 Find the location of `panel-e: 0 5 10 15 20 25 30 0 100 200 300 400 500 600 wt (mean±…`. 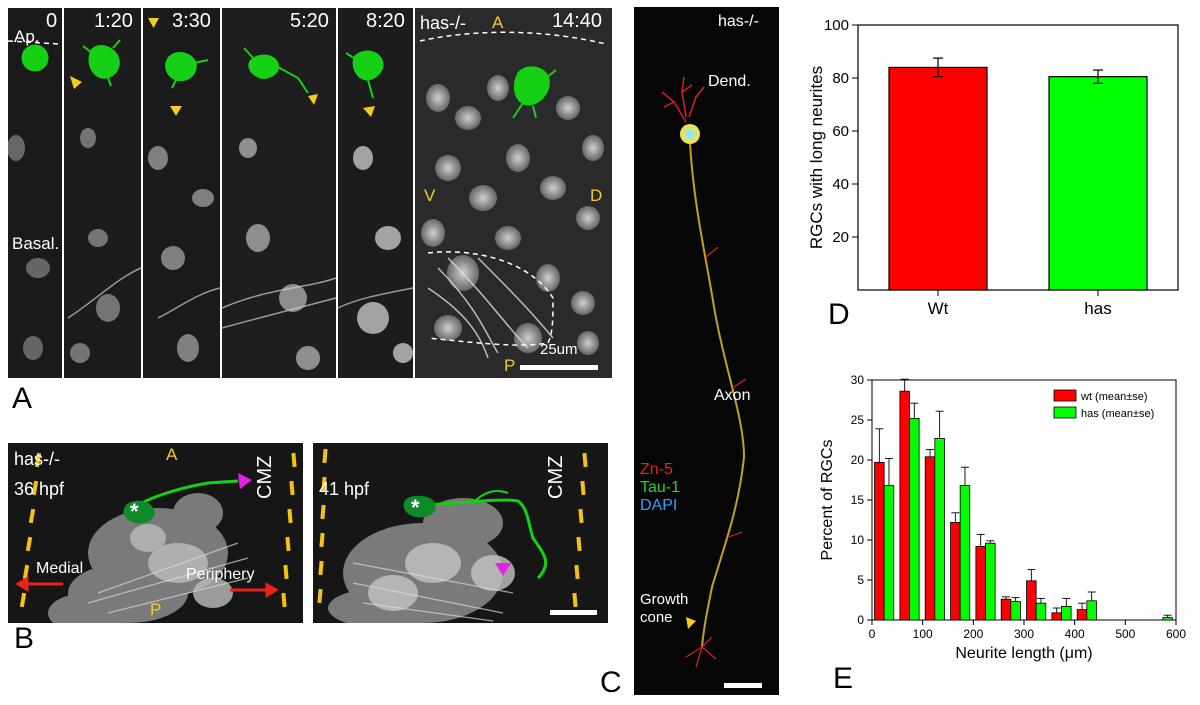

panel-e: 0 5 10 15 20 25 30 0 100 200 300 400 500 600 wt (mean±… is located at coordinates (997, 515).